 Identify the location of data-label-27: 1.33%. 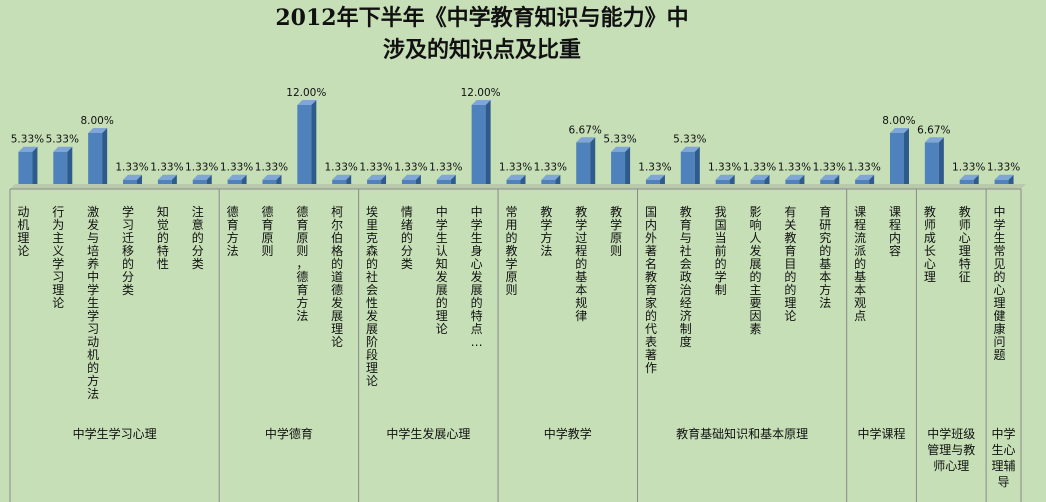
(968, 168).